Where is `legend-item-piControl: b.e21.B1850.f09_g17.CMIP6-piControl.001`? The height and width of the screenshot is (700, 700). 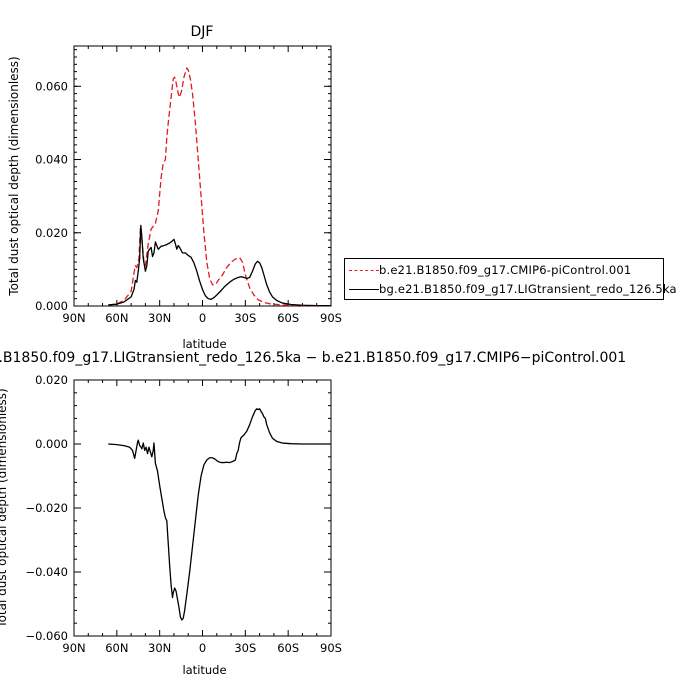 legend-item-piControl: b.e21.B1850.f09_g17.CMIP6-piControl.001 is located at coordinates (490, 270).